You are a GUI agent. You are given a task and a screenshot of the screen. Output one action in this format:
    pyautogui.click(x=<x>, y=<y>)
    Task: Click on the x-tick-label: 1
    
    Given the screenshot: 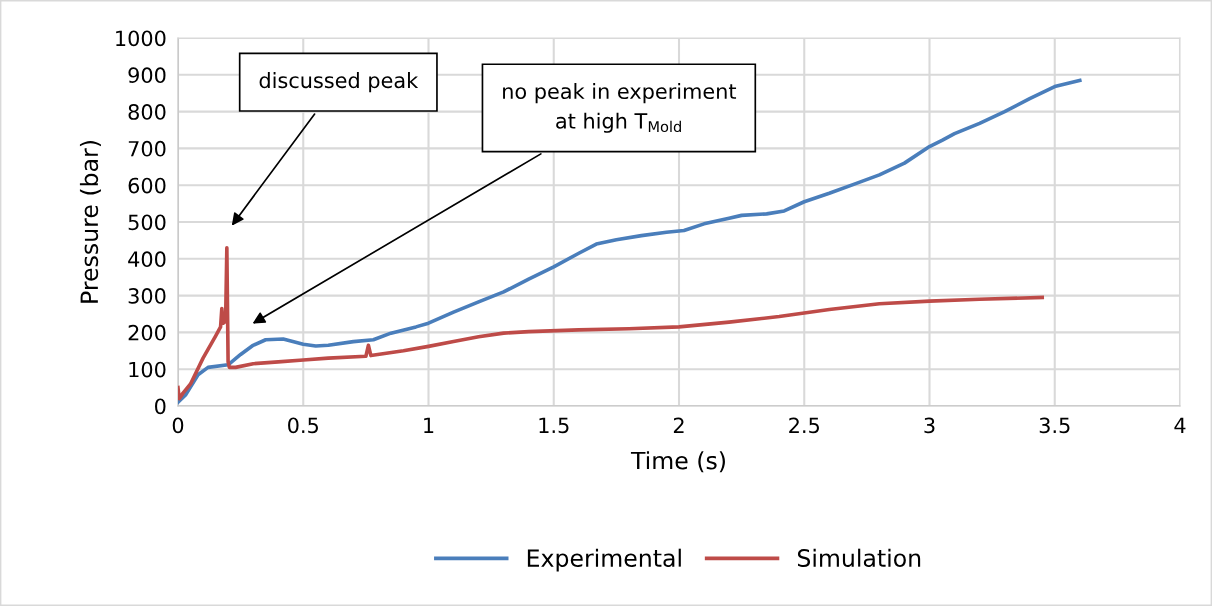 What is the action you would take?
    pyautogui.click(x=429, y=425)
    